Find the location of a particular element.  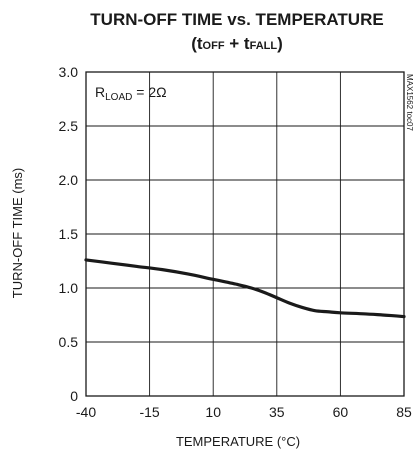

x-tick-label: -40 is located at coordinates (86, 412).